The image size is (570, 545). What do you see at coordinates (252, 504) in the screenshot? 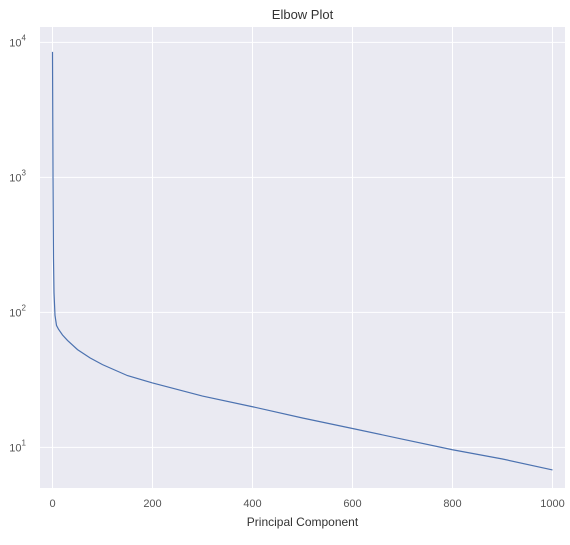
I see `x-tick-label: 400` at bounding box center [252, 504].